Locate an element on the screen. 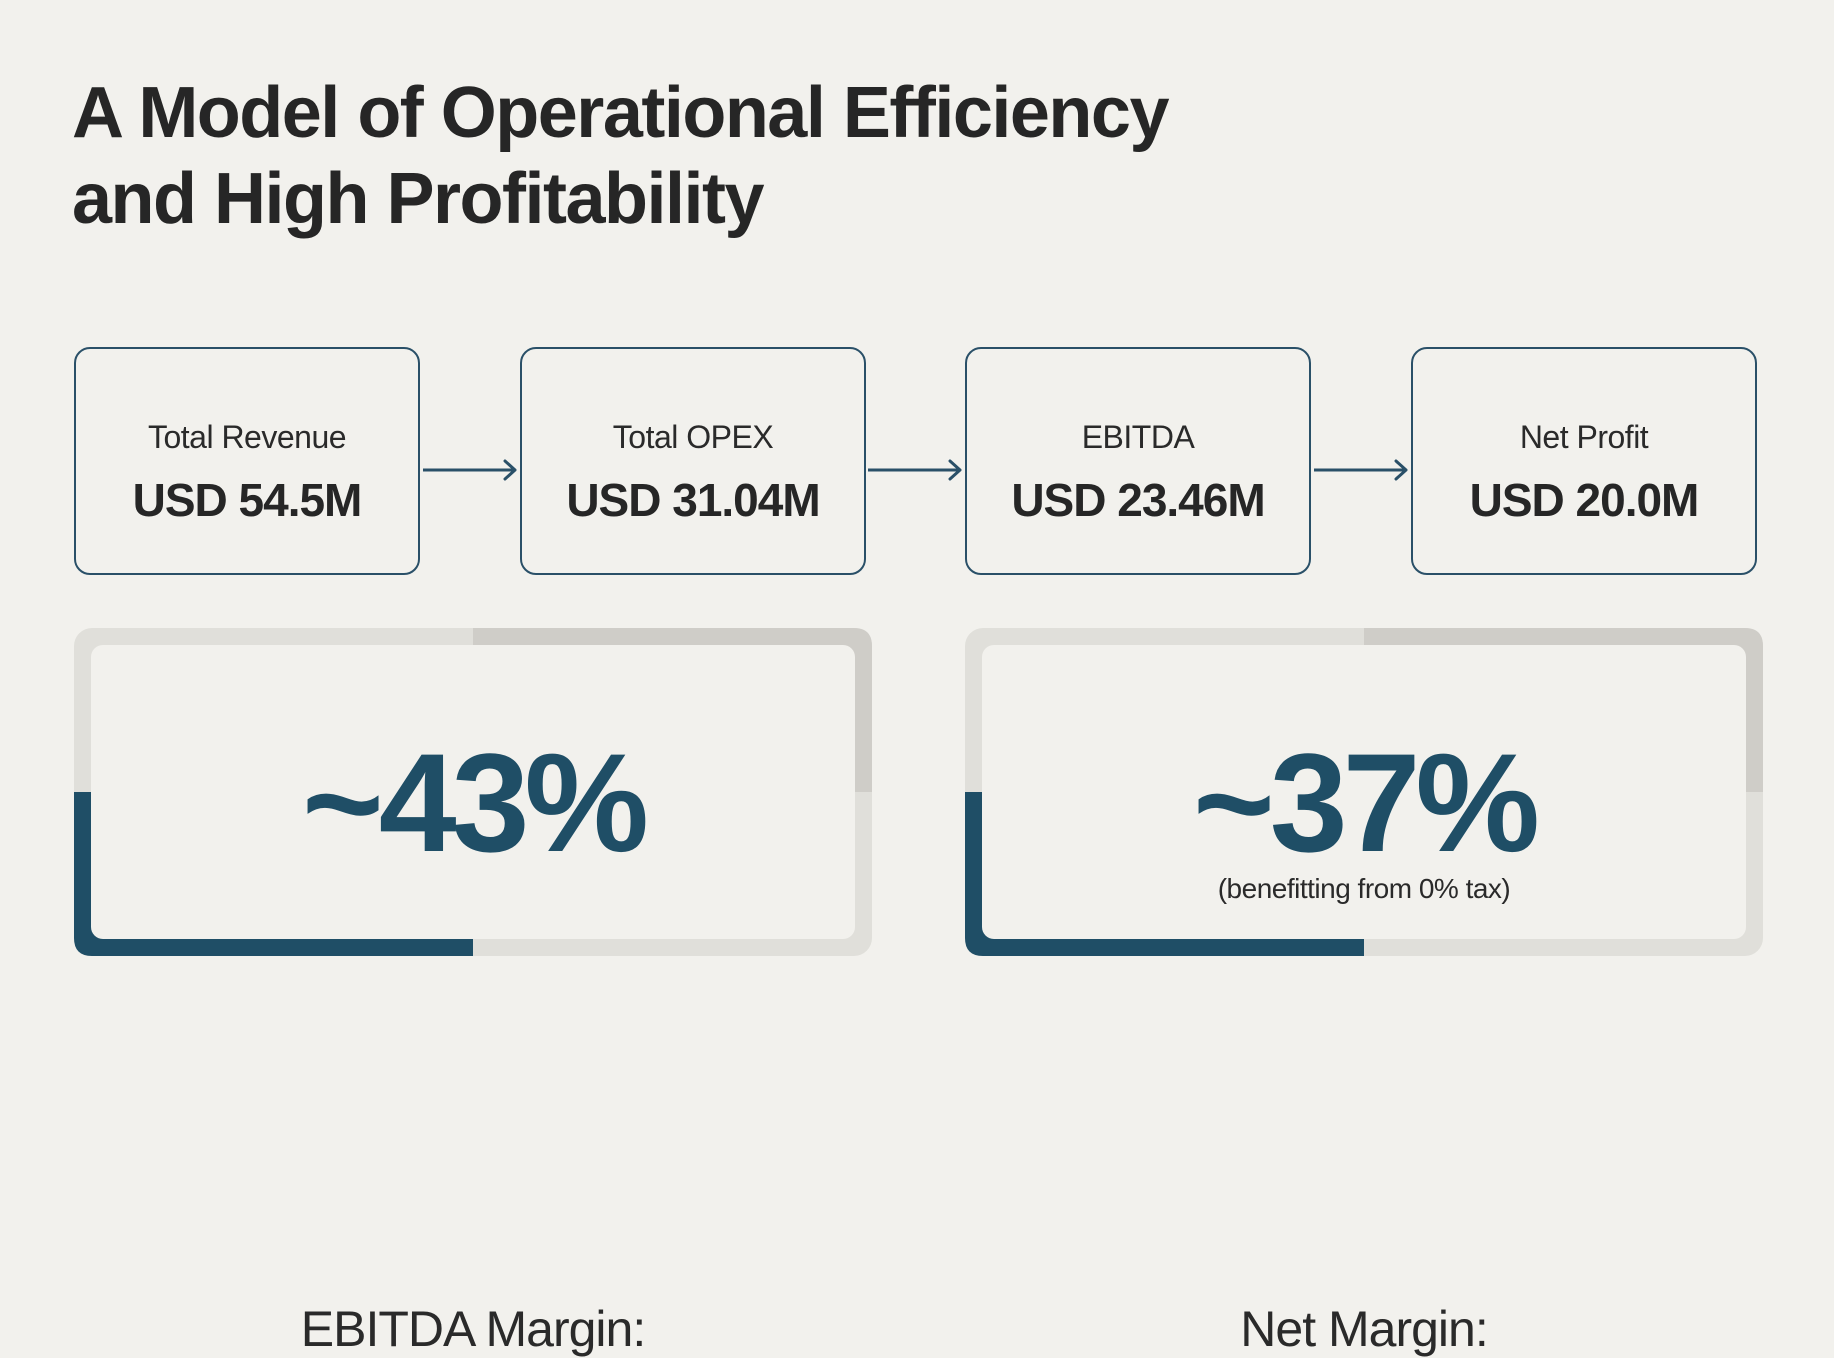 Image resolution: width=1834 pixels, height=1358 pixels. flow-label: Total Revenue is located at coordinates (247, 437).